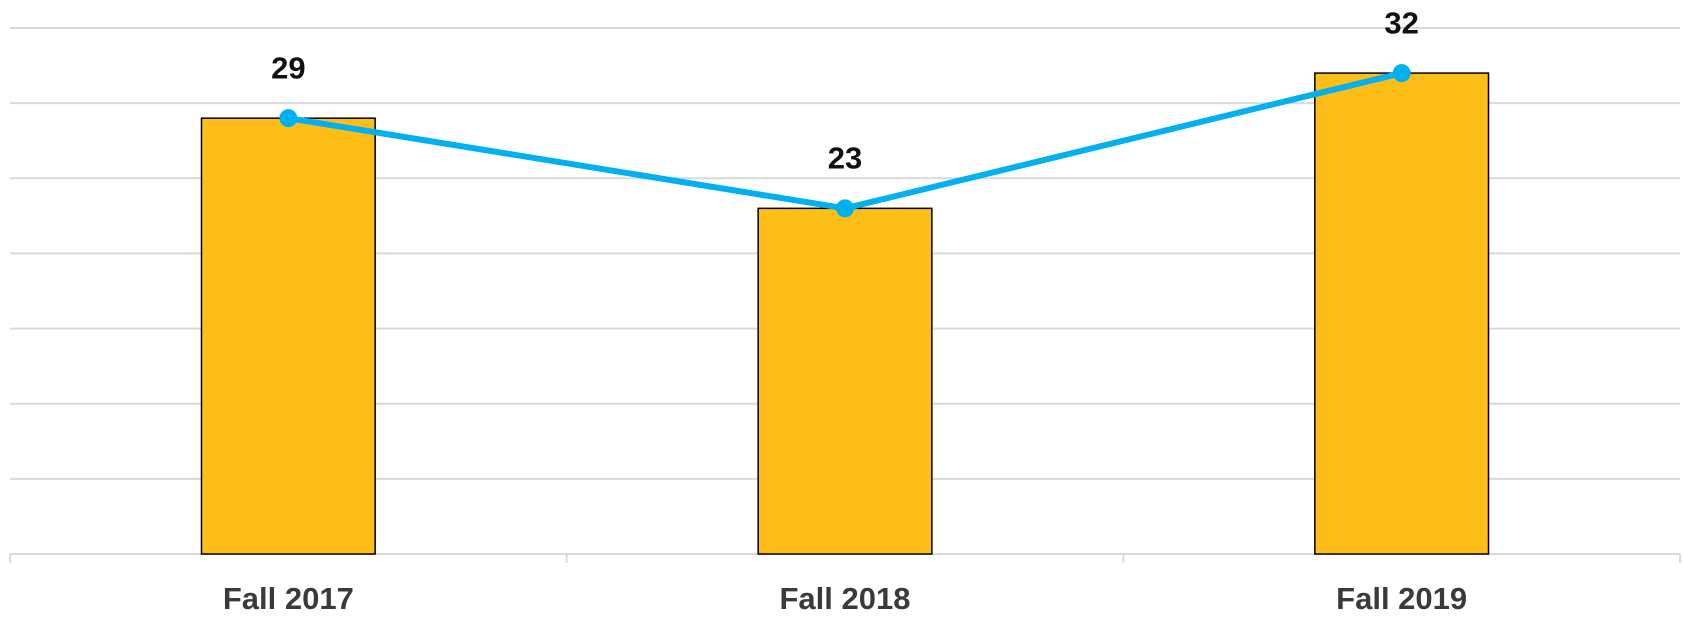 Image resolution: width=1683 pixels, height=618 pixels. What do you see at coordinates (1401, 22) in the screenshot?
I see `data-label: 32` at bounding box center [1401, 22].